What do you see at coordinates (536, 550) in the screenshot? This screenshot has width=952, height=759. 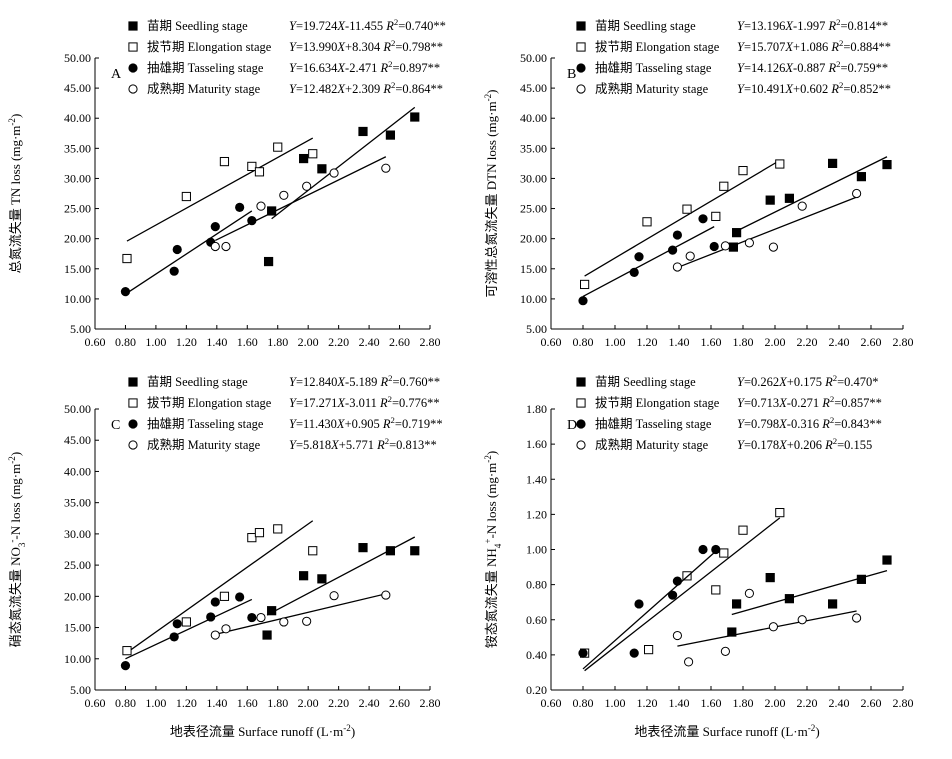 I see `y-tick-label: 1.00` at bounding box center [536, 550].